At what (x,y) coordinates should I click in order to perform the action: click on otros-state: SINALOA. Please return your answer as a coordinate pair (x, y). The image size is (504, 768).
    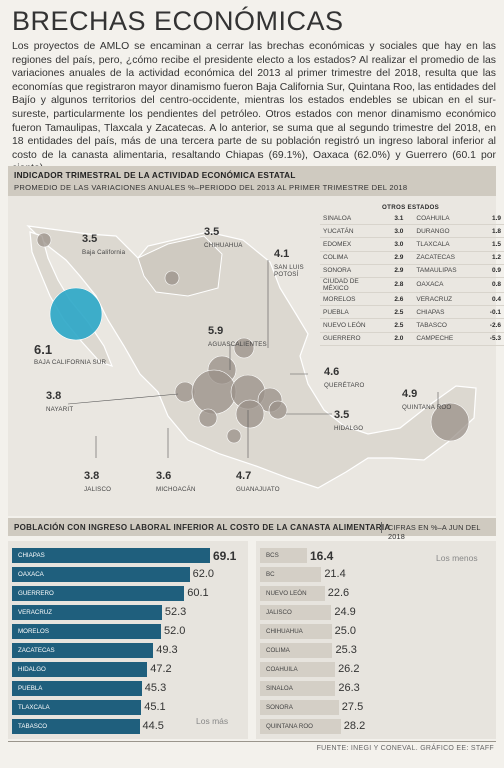
    Looking at the image, I should click on (352, 219).